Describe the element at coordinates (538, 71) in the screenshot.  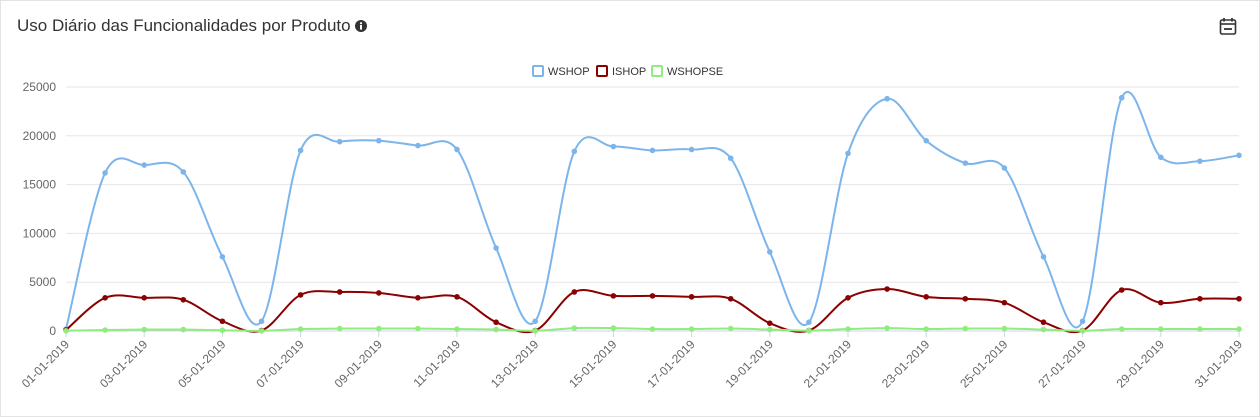
I see `legend-swatch` at that location.